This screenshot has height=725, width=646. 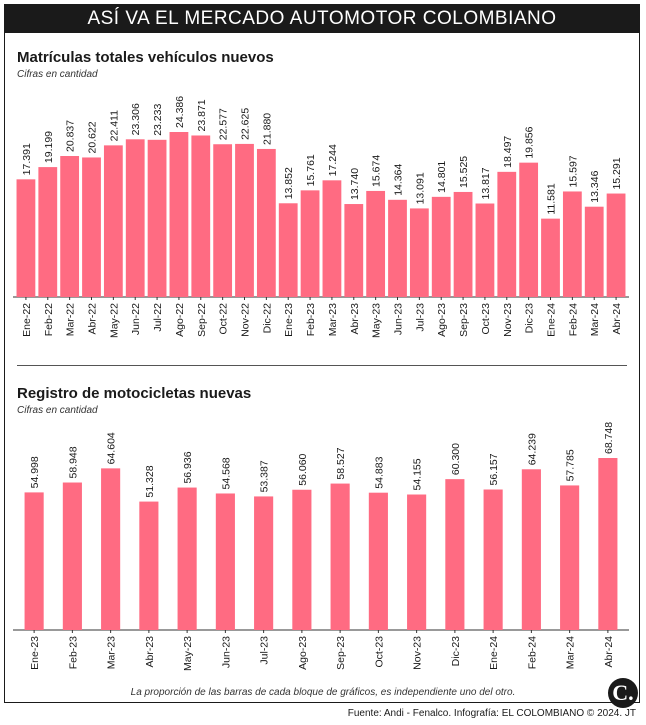 What do you see at coordinates (71, 136) in the screenshot?
I see `value-label-Mar-22: 20.837` at bounding box center [71, 136].